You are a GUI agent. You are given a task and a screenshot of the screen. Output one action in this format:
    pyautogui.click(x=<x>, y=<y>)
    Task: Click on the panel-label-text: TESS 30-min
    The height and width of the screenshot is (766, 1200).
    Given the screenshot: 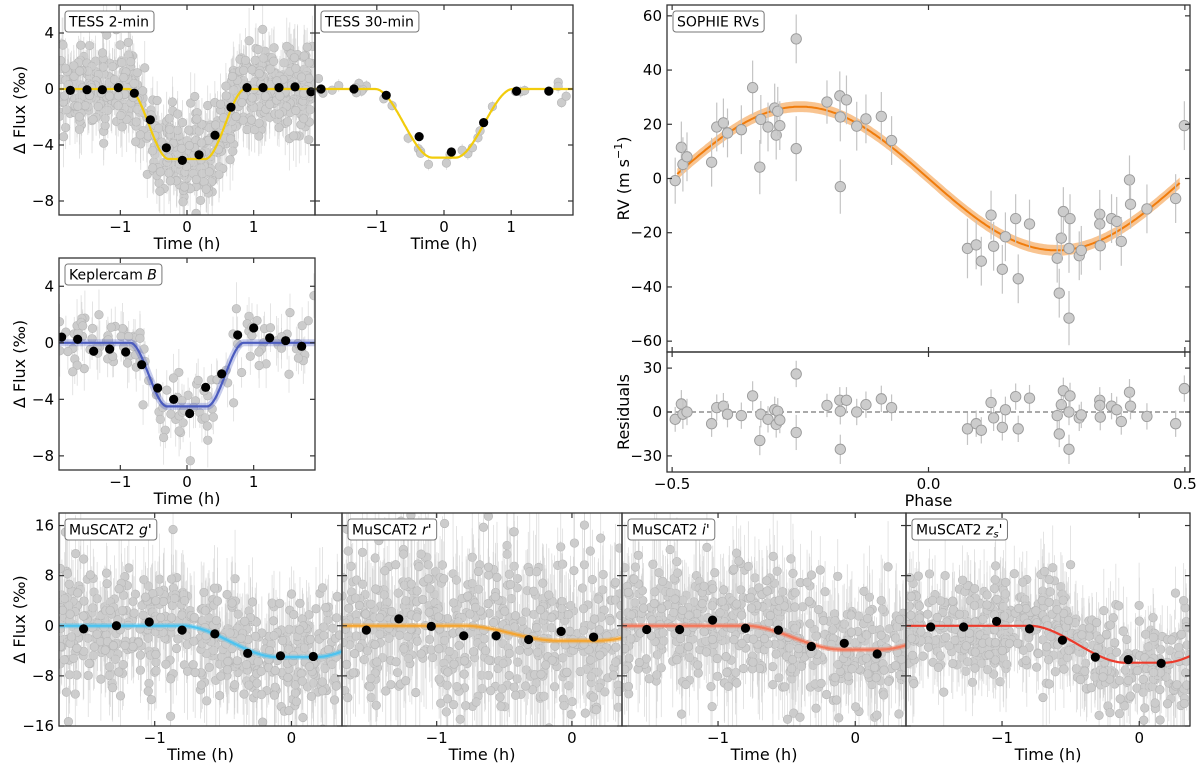 What is the action you would take?
    pyautogui.click(x=369, y=23)
    